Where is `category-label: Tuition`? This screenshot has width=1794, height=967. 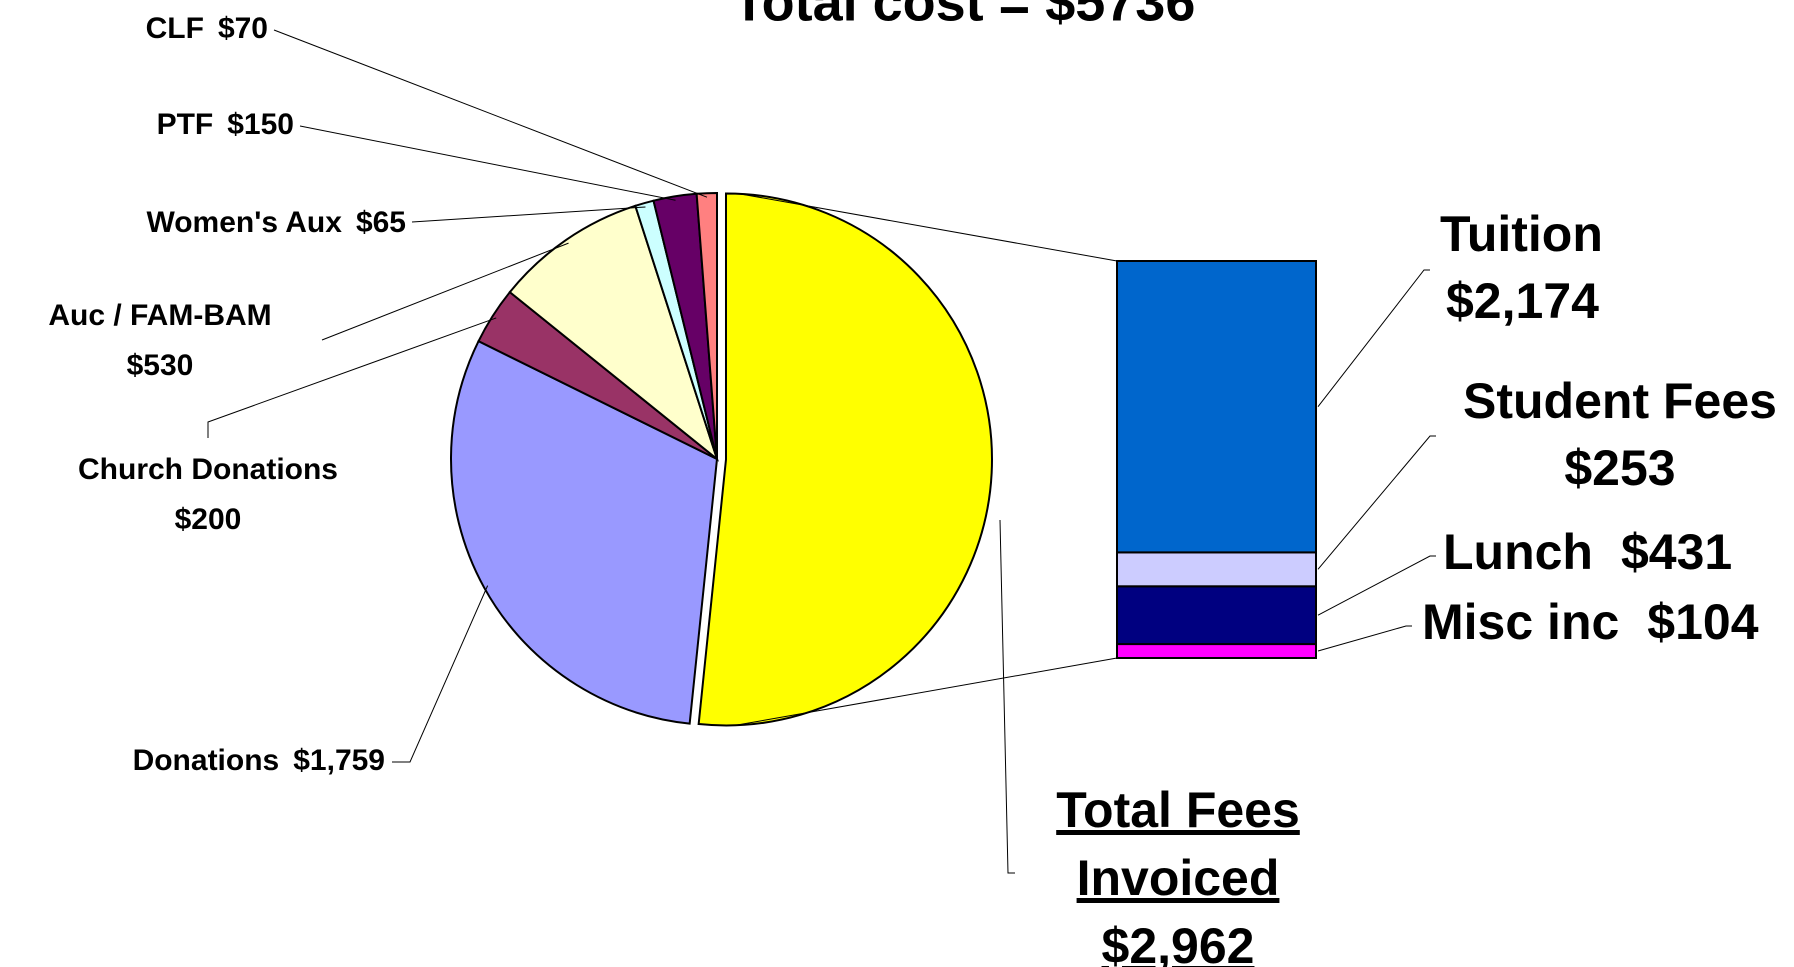
category-label: Tuition is located at coordinates (1521, 234).